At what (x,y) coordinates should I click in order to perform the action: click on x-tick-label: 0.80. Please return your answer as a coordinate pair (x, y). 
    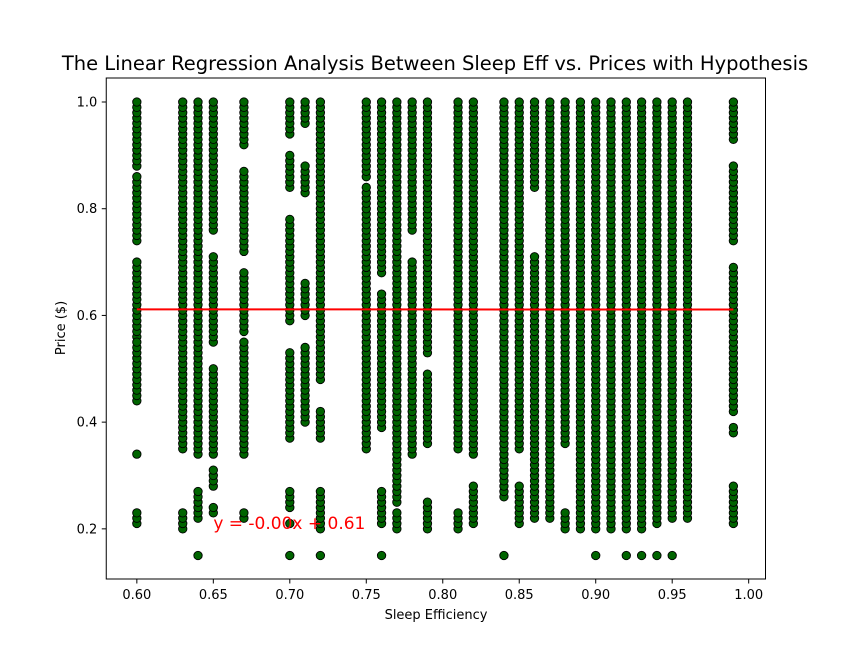
    Looking at the image, I should click on (442, 595).